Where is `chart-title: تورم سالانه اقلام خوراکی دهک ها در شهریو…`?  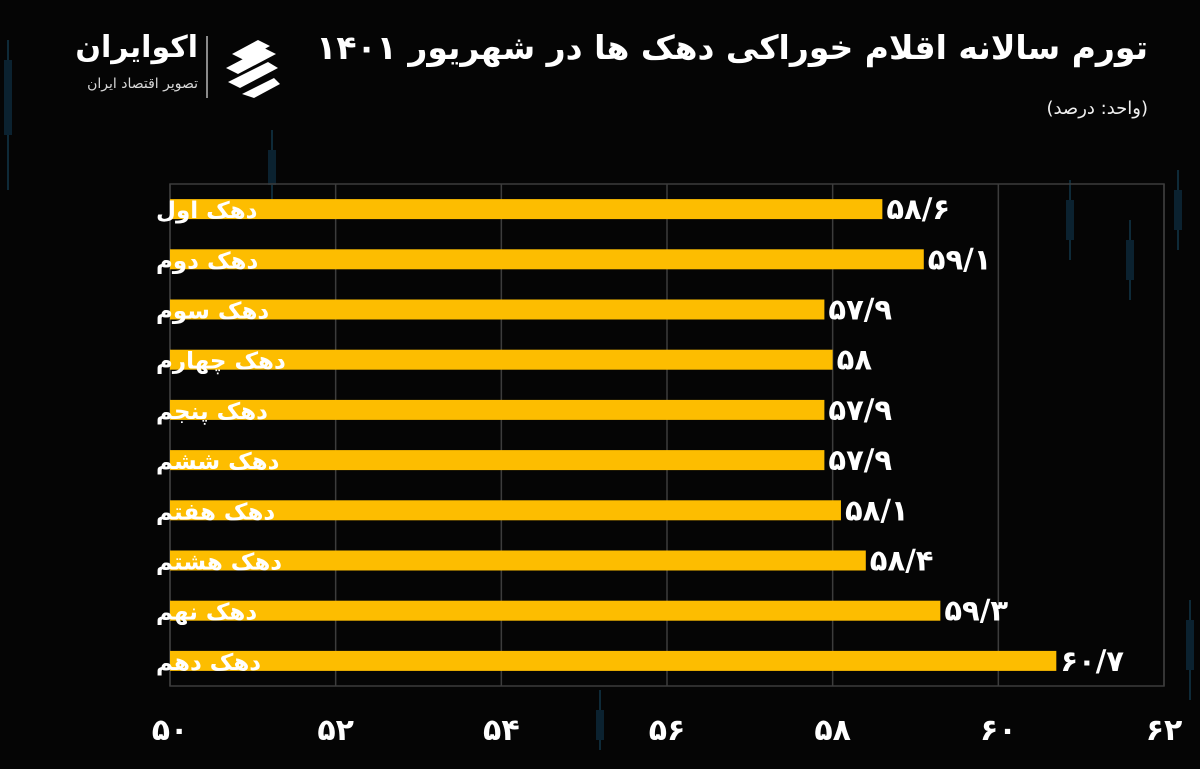
chart-title: تورم سالانه اقلام خوراکی دهک ها در شهریو… is located at coordinates (732, 47).